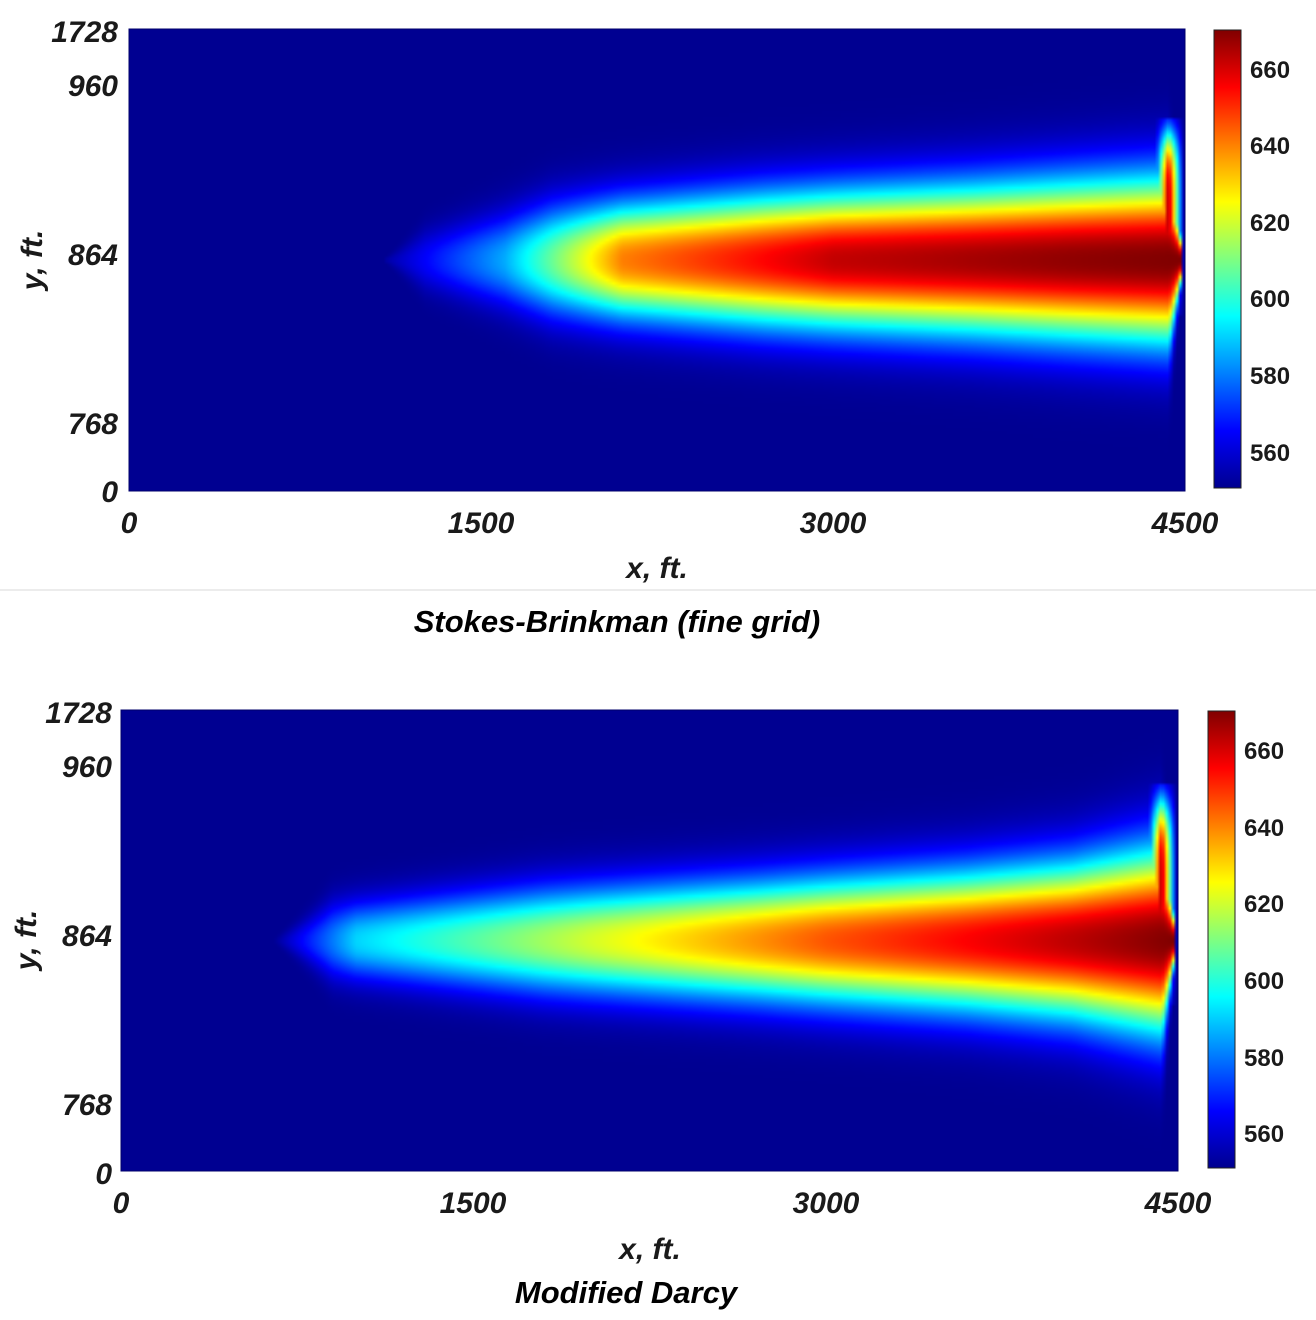 Image resolution: width=1316 pixels, height=1320 pixels. Describe the element at coordinates (617, 621) in the screenshot. I see `chart-caption: Stokes-Brinkman (fine grid)` at that location.